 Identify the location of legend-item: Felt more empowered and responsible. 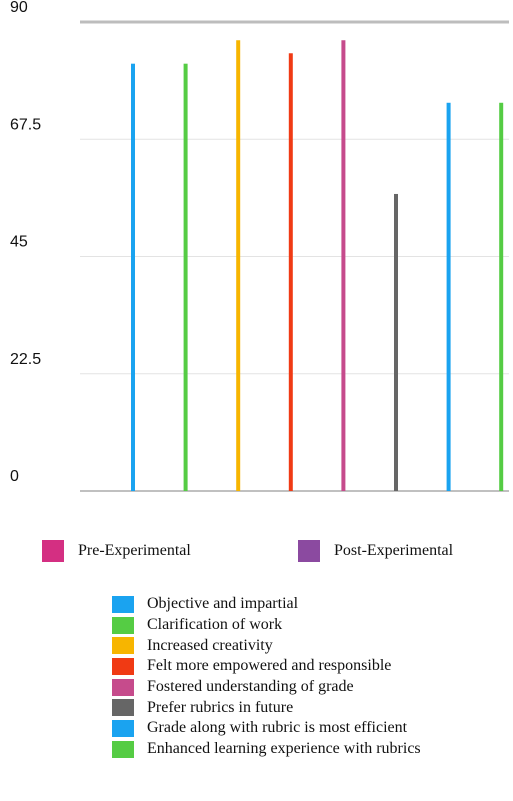
(266, 666).